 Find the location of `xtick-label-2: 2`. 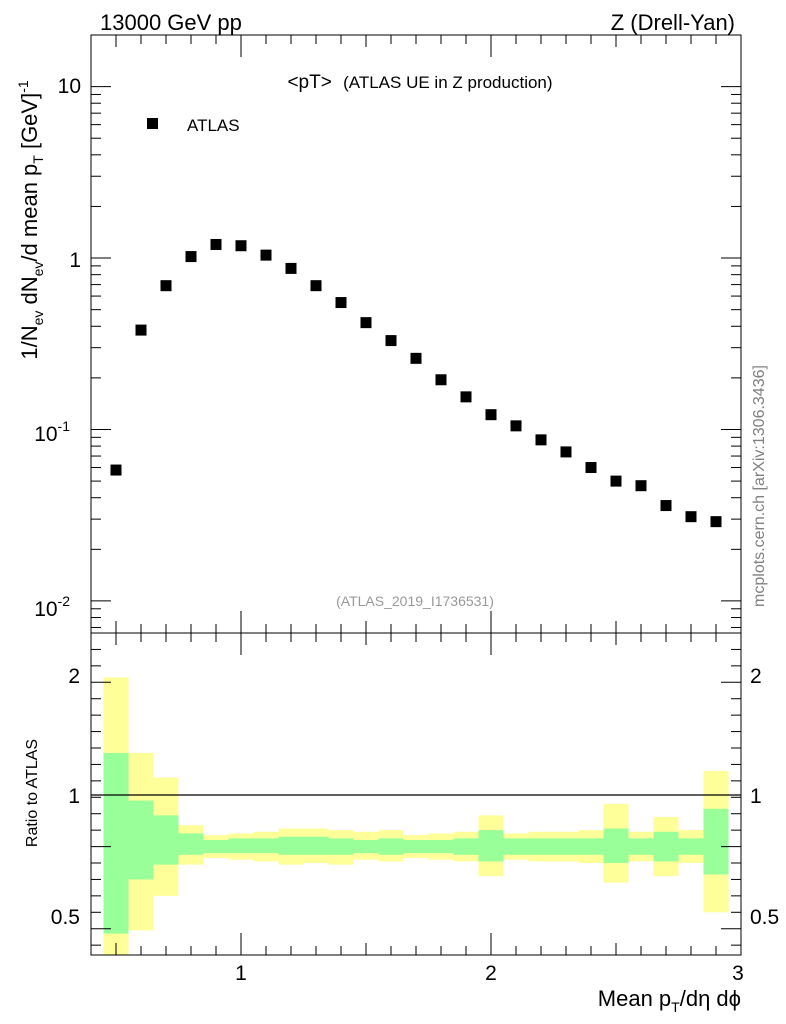

xtick-label-2: 2 is located at coordinates (491, 973).